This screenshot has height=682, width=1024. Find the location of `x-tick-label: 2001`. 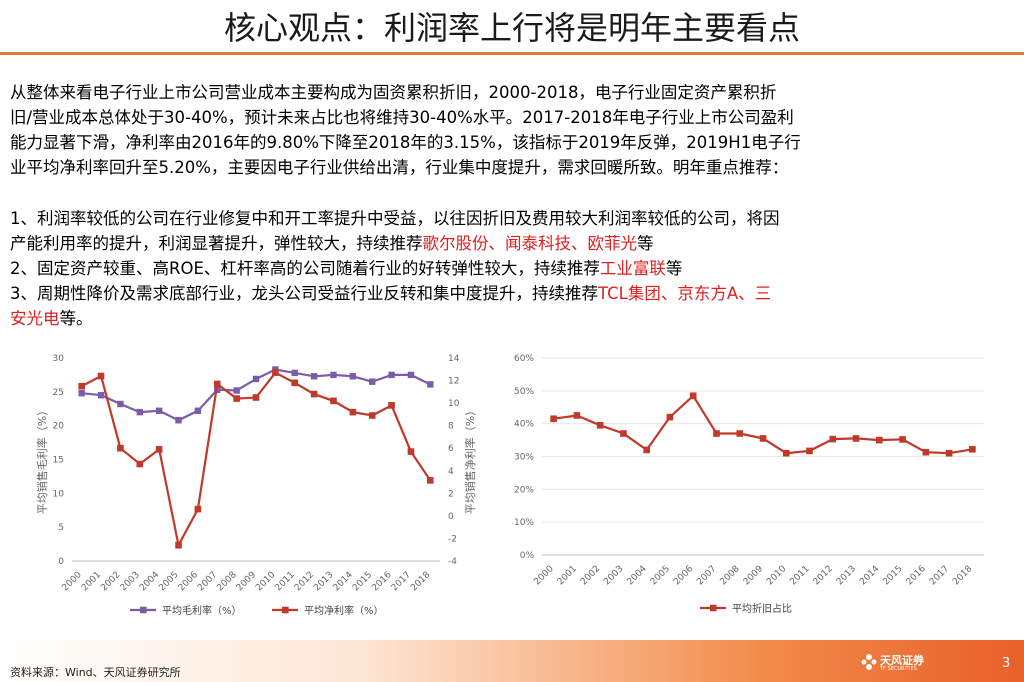

x-tick-label: 2001 is located at coordinates (91, 581).